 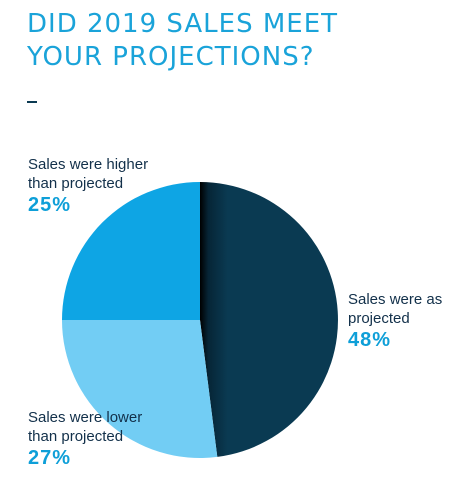 What do you see at coordinates (76, 436) in the screenshot?
I see `label-lower-line-2: than projected` at bounding box center [76, 436].